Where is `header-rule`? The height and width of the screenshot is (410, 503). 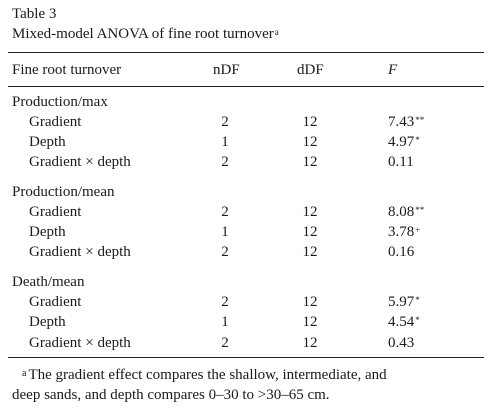 header-rule is located at coordinates (246, 86).